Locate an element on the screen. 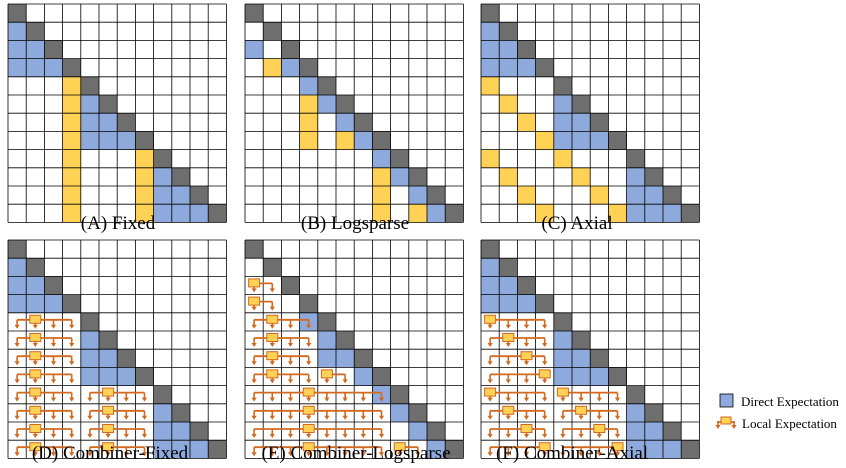 This screenshot has width=846, height=468. legend is located at coordinates (726, 411).